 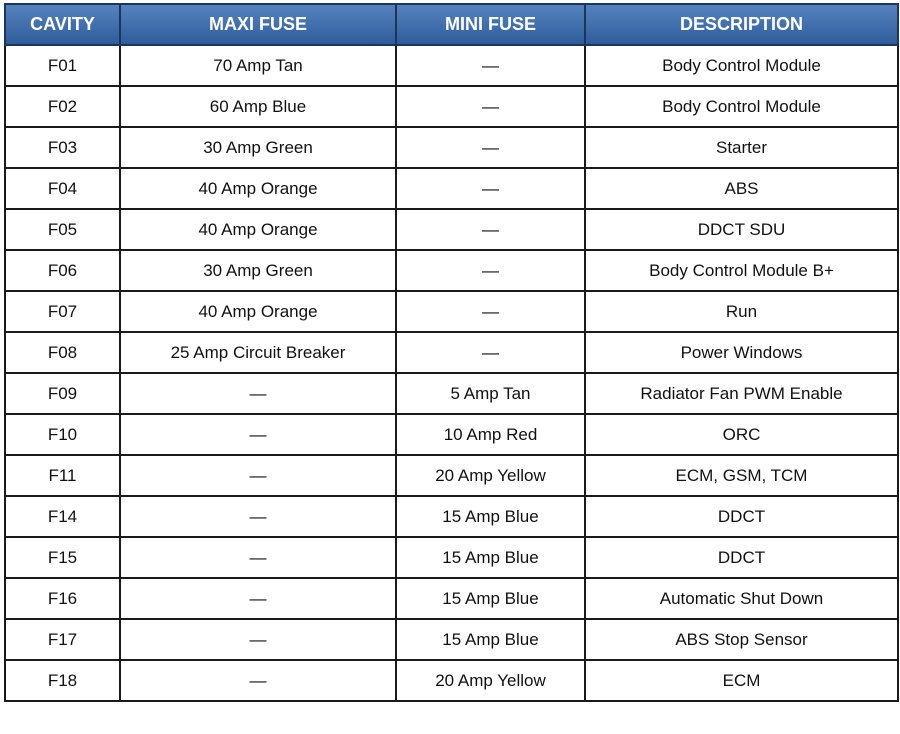 What do you see at coordinates (62, 352) in the screenshot?
I see `table-cell: F08` at bounding box center [62, 352].